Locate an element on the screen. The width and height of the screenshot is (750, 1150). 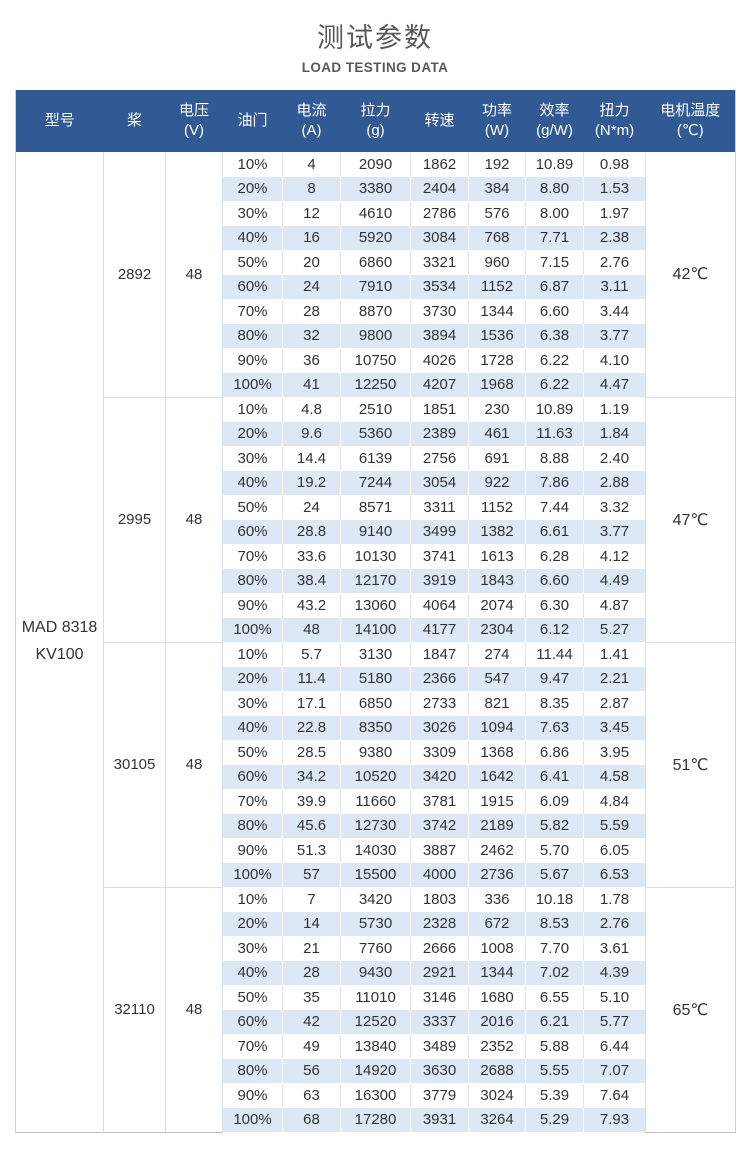
rpm-cell: 3630 is located at coordinates (439, 1071).